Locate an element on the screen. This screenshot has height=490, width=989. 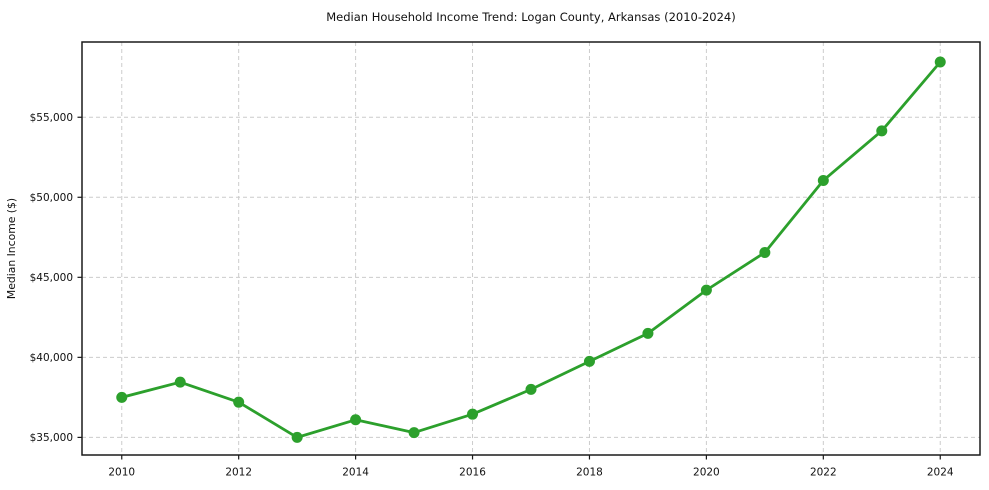
x-tick-label: 2012 is located at coordinates (238, 473).